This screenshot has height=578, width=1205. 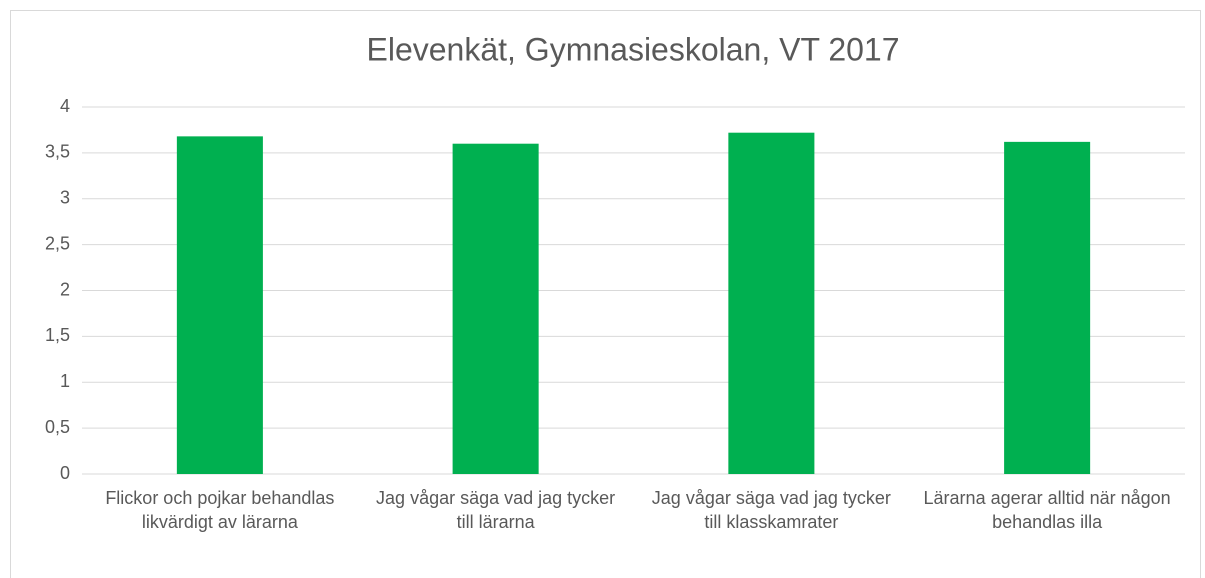 I want to click on y-tick-label: 1,5, so click(x=57, y=335).